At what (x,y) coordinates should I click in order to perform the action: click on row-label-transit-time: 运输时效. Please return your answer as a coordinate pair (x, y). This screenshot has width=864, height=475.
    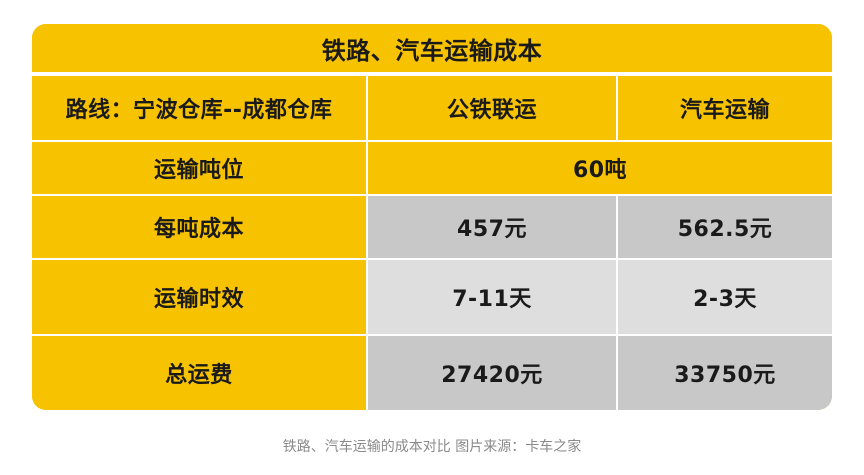
    Looking at the image, I should click on (199, 297).